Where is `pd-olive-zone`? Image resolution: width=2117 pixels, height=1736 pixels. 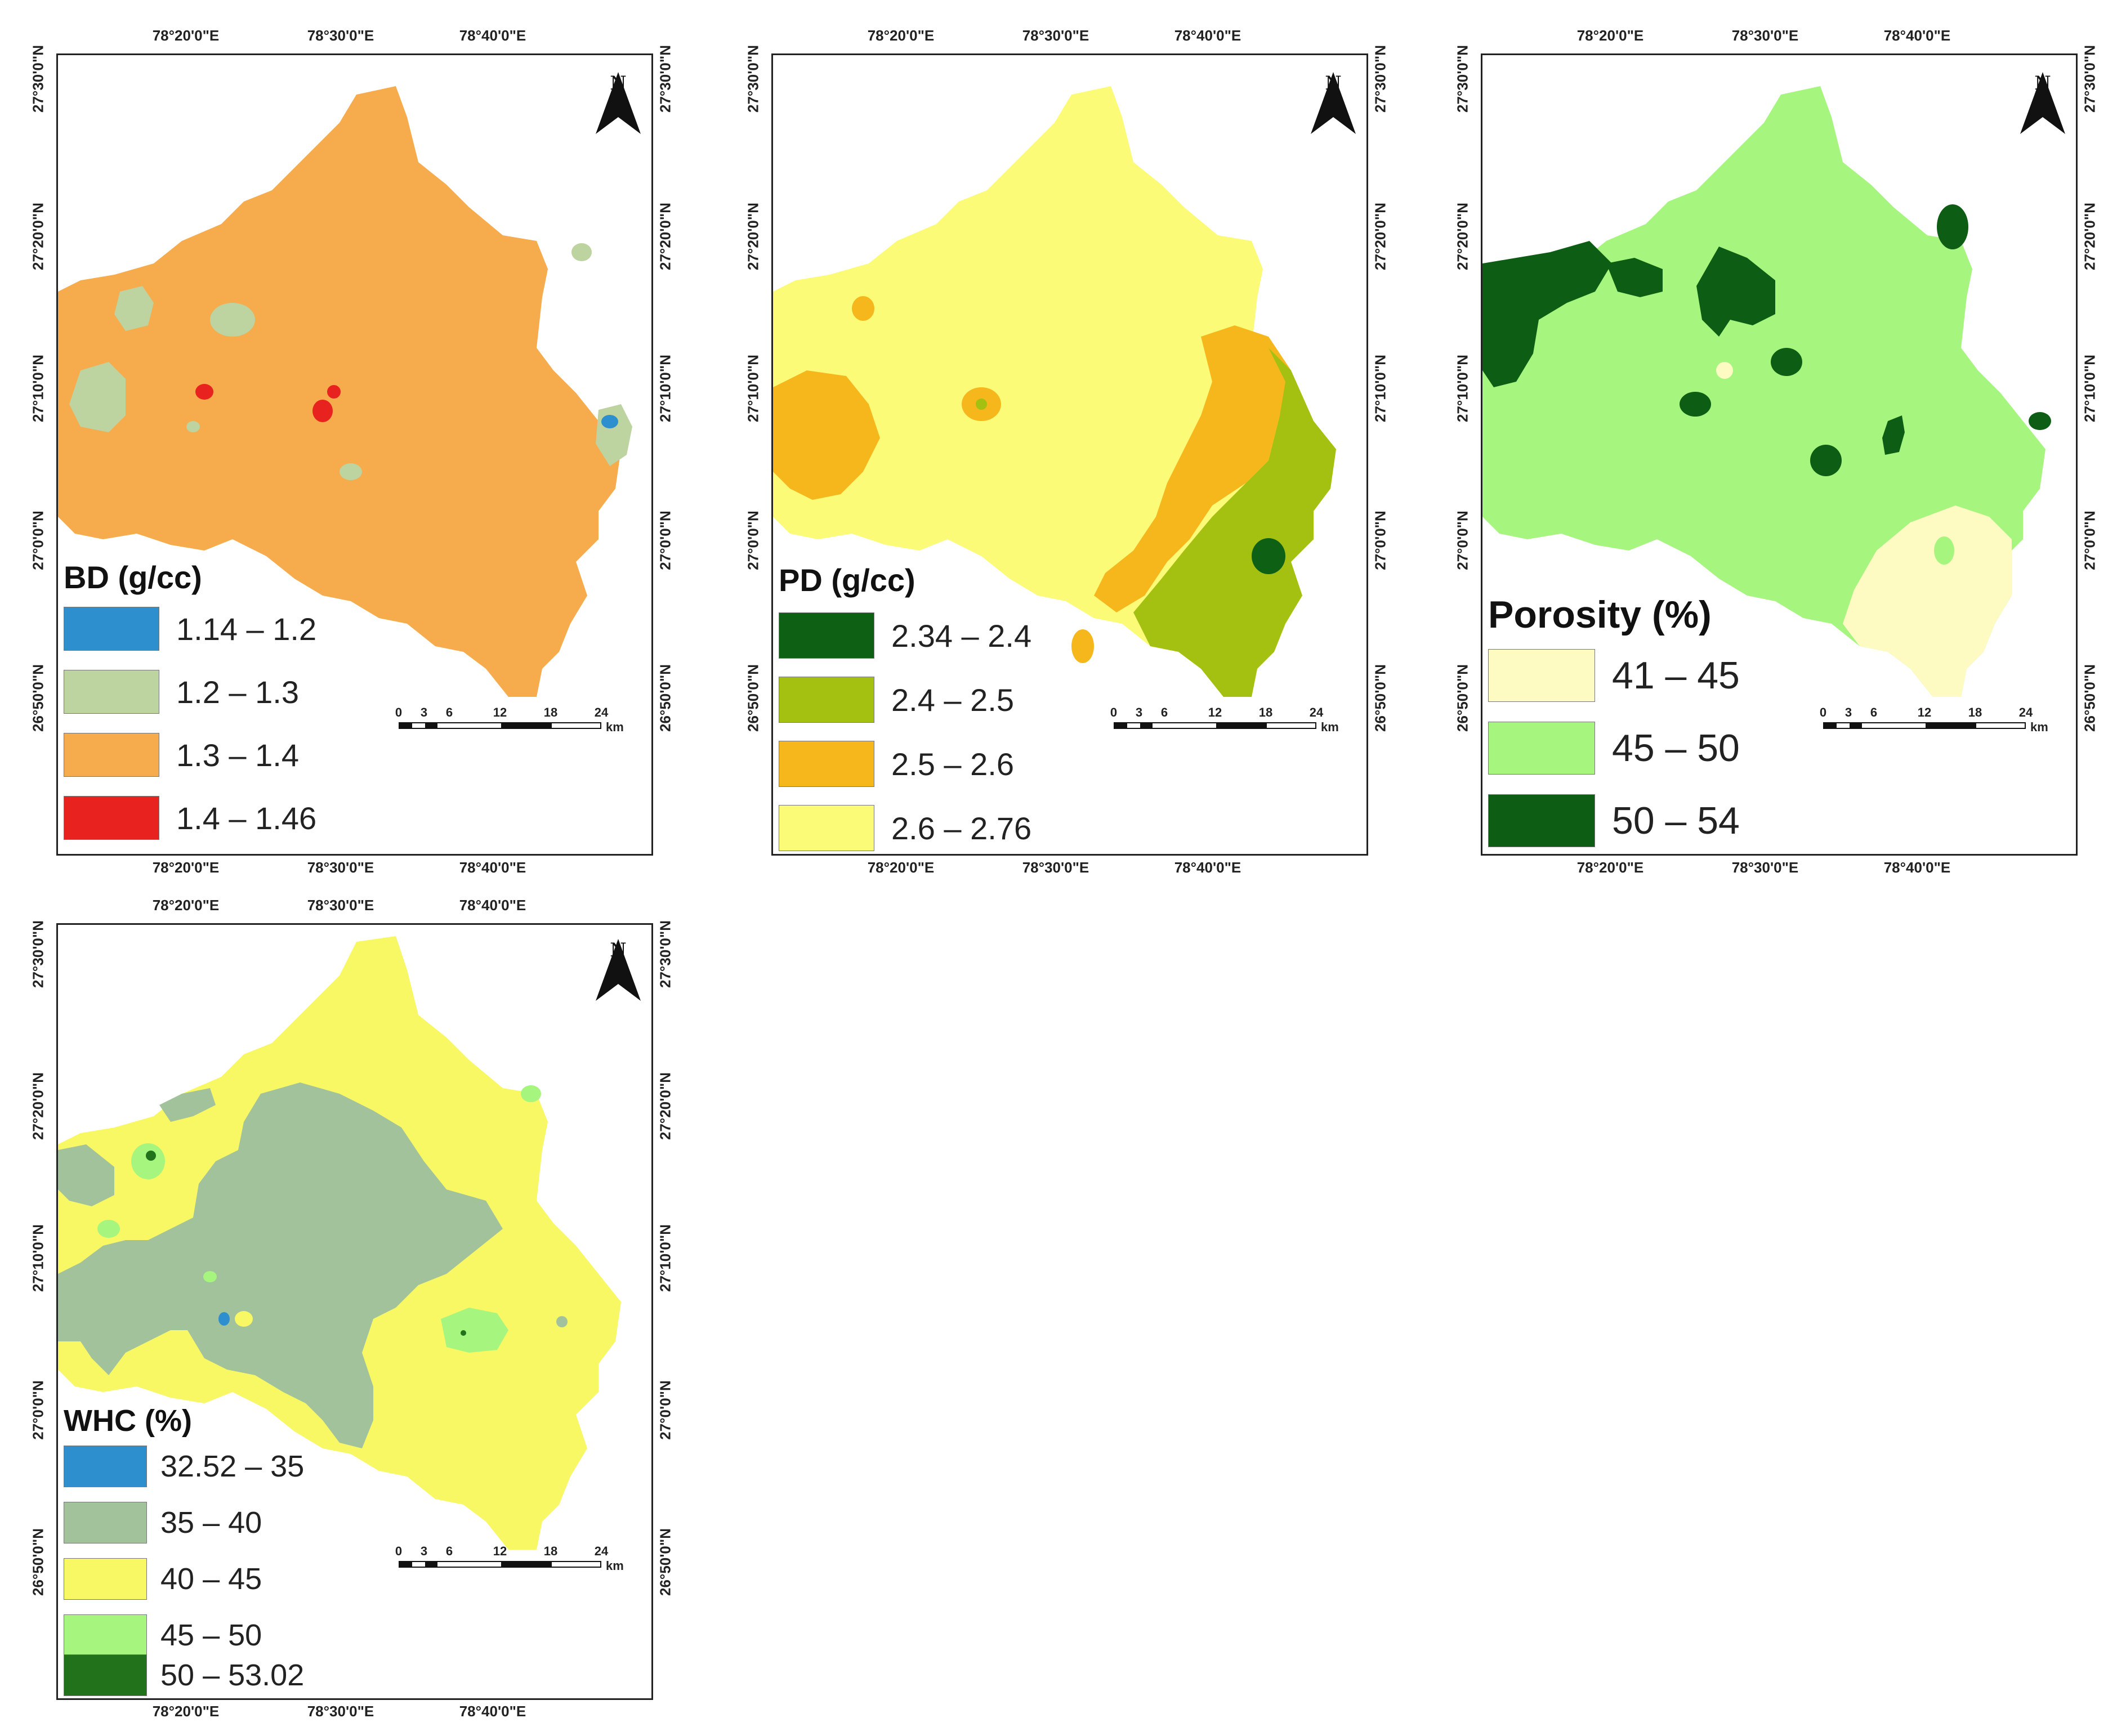 pd-olive-zone is located at coordinates (1234, 522).